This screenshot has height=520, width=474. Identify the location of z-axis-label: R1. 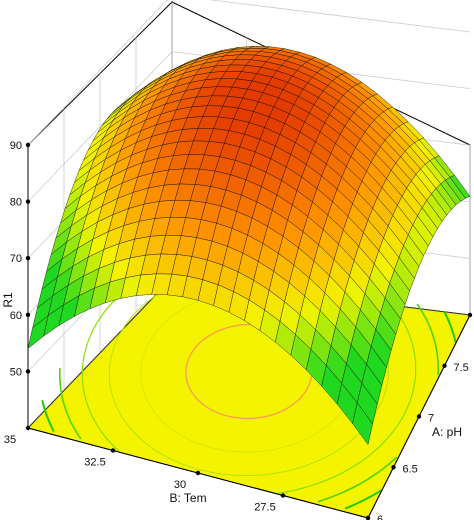
(8, 300).